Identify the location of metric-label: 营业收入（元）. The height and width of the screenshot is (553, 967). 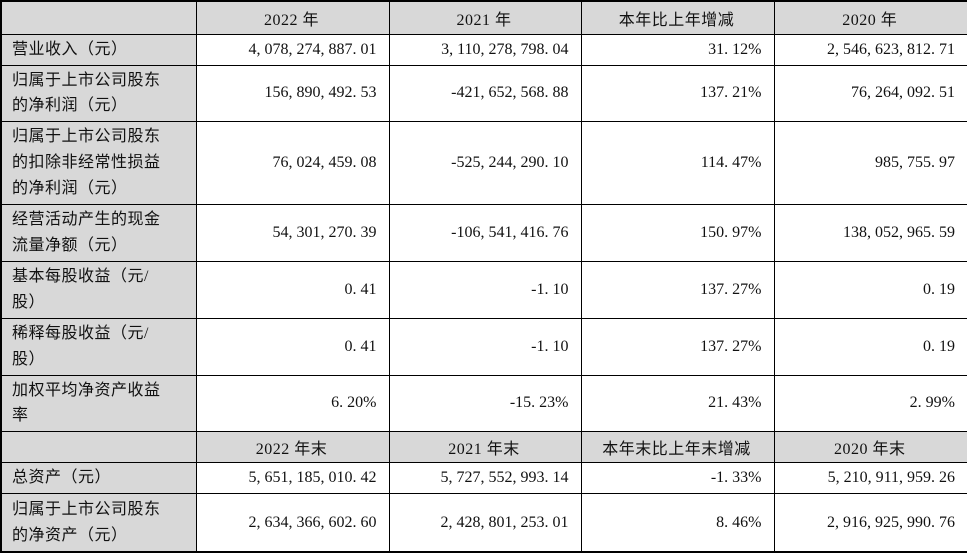
(98, 49).